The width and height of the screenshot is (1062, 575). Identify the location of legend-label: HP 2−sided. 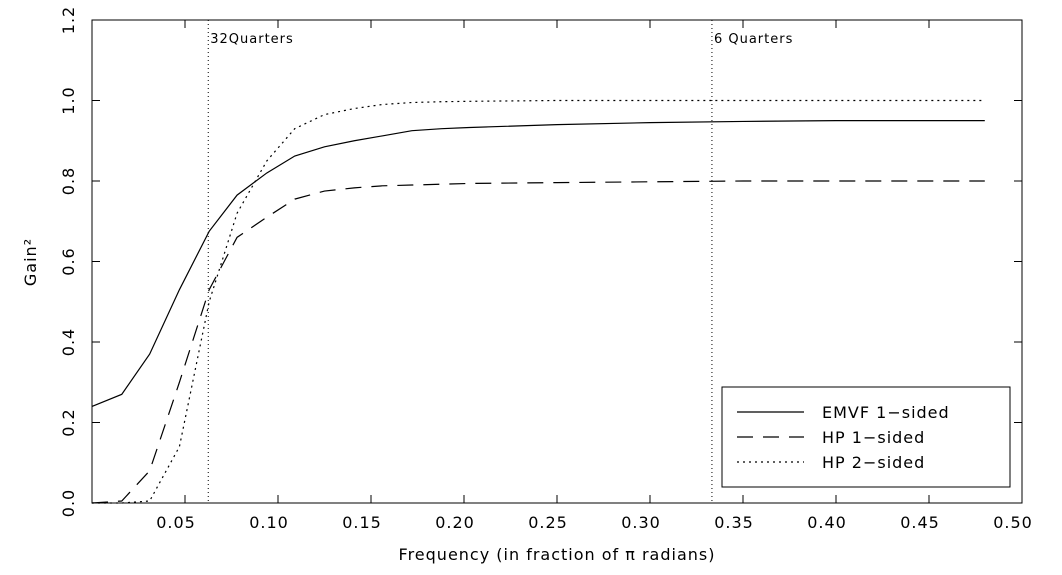
(873, 462).